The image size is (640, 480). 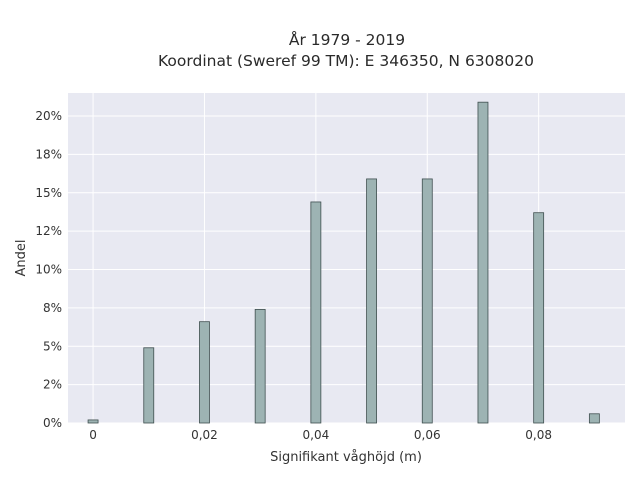 I want to click on y-tick-label: 20%, so click(x=48, y=116).